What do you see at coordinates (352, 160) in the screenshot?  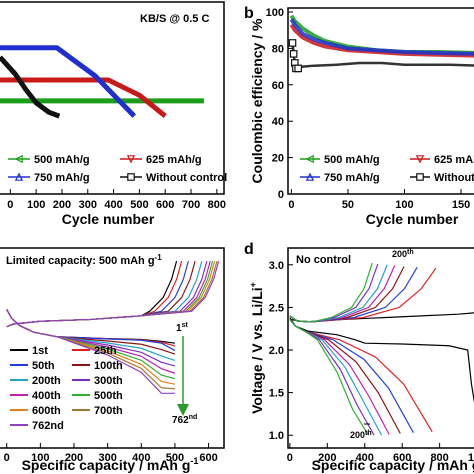 I see `panel-b-legend-label: 500 mAh/g` at bounding box center [352, 160].